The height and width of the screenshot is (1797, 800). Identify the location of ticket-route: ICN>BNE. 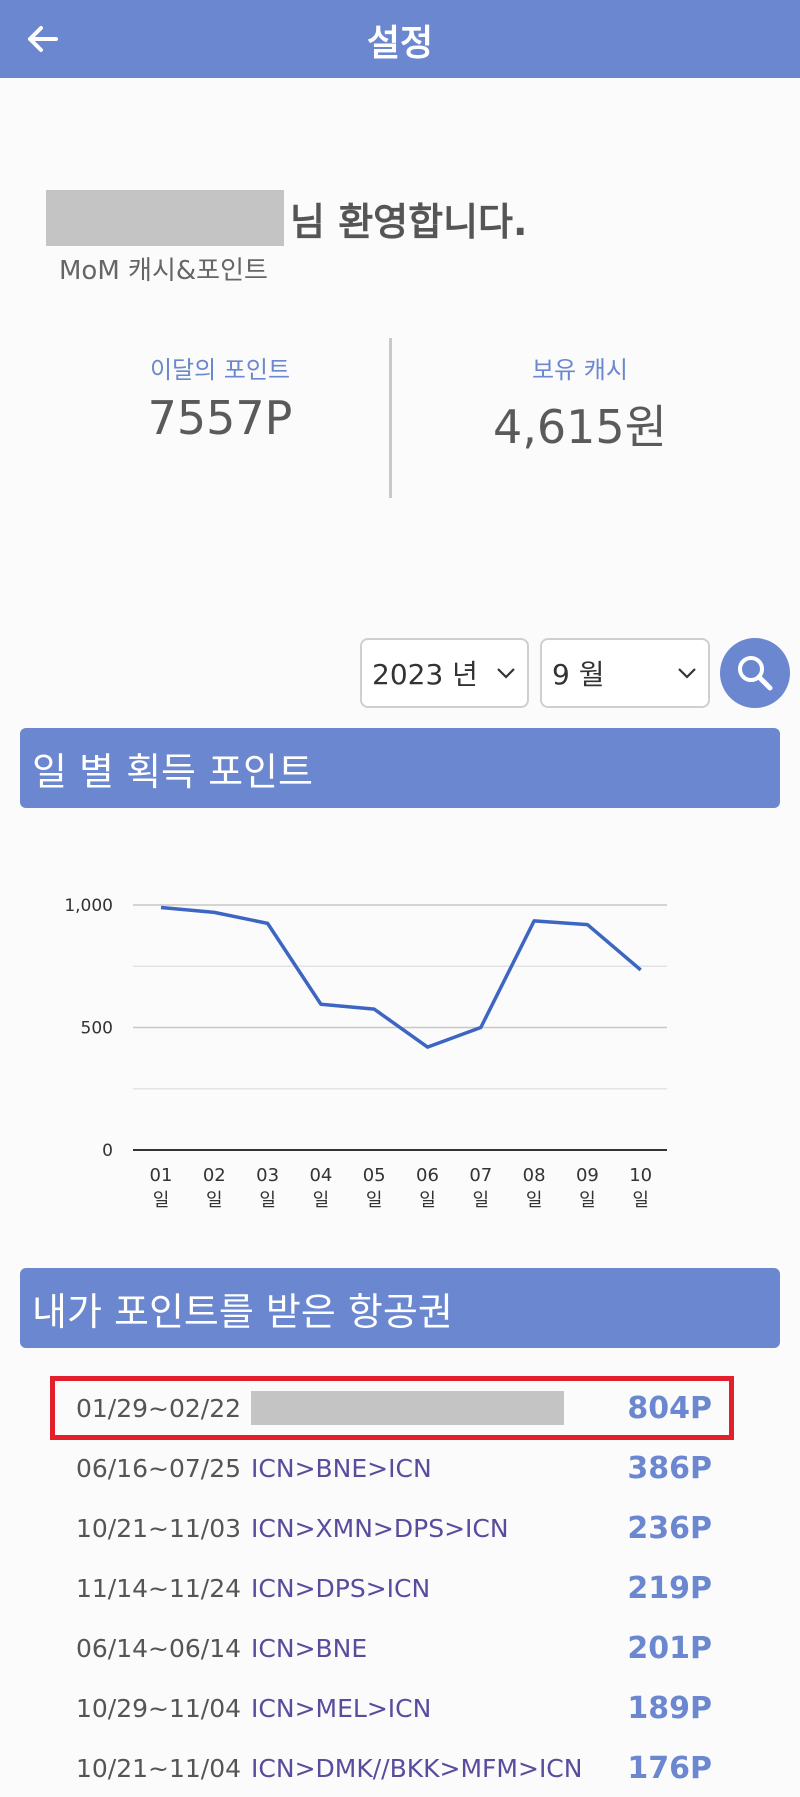
(309, 1648).